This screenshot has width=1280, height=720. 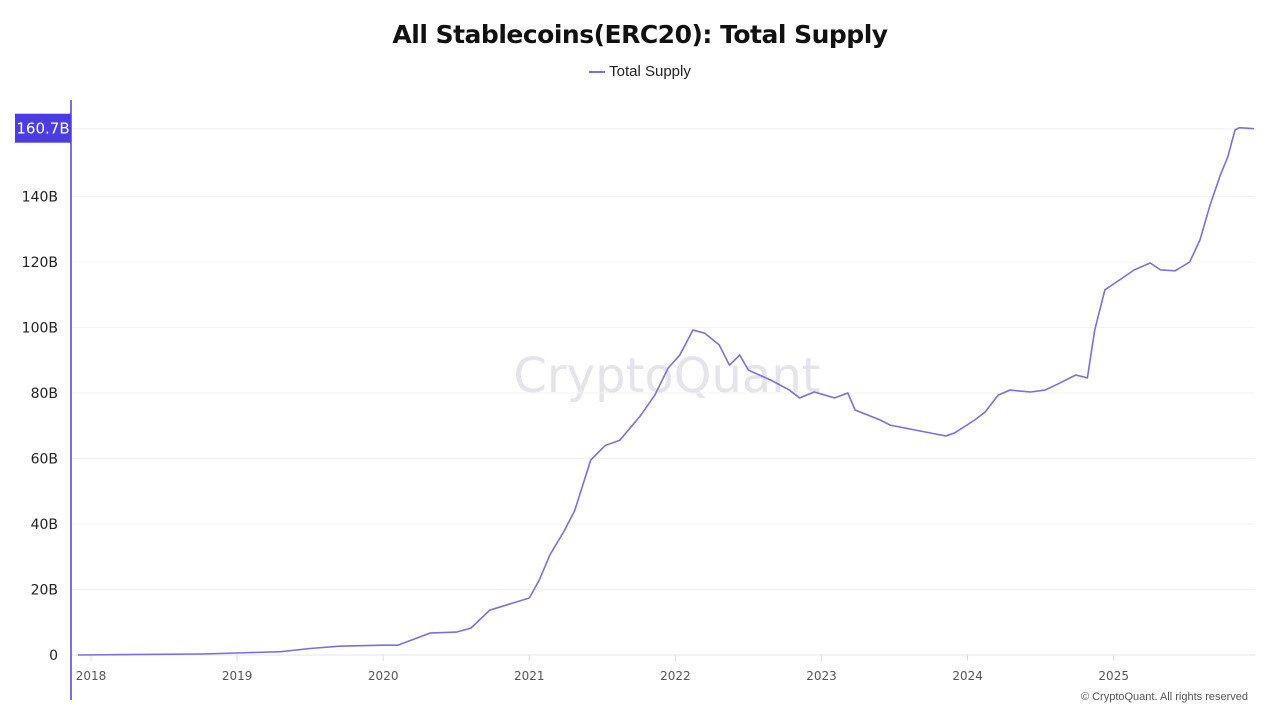 What do you see at coordinates (640, 34) in the screenshot?
I see `chart-title: All Stablecoins(ERC20): Total Supply` at bounding box center [640, 34].